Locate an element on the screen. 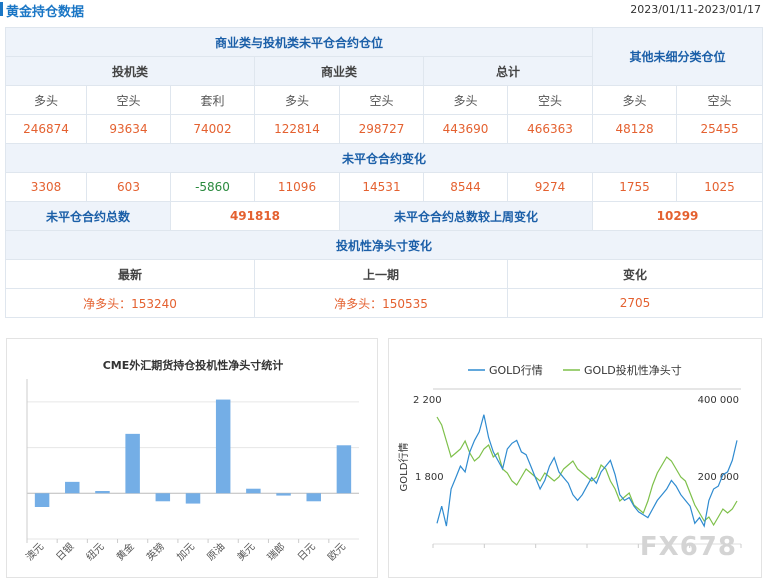  series-line-gold is located at coordinates (587, 471).